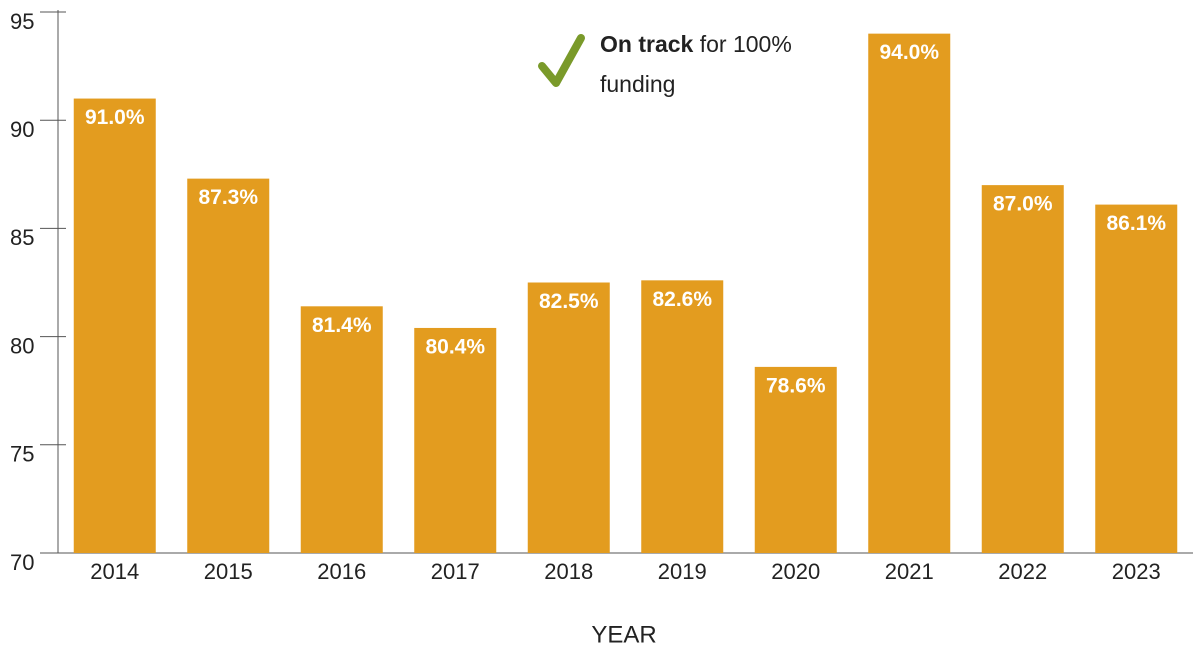 The image size is (1193, 650). What do you see at coordinates (909, 571) in the screenshot?
I see `x-tick-label: 2021` at bounding box center [909, 571].